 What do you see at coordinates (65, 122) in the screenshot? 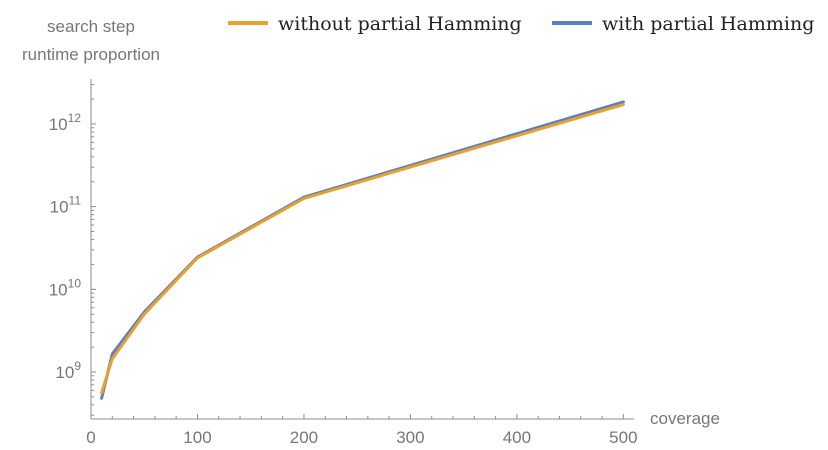
I see `y-tick-label: 1012` at bounding box center [65, 122].